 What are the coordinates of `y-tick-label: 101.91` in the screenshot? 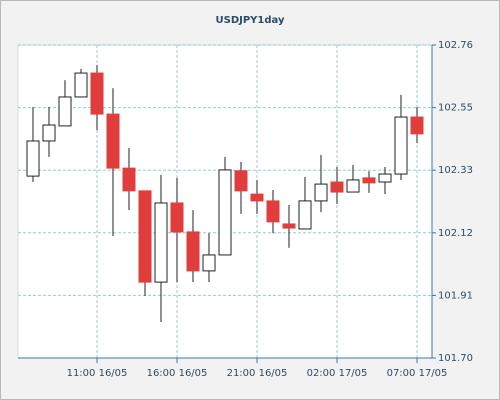 It's located at (455, 295).